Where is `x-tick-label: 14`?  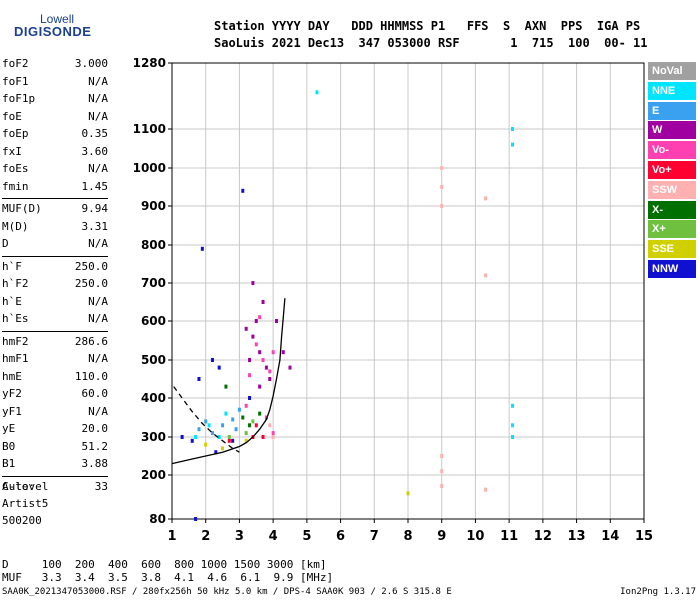
x-tick-label: 14 is located at coordinates (610, 536).